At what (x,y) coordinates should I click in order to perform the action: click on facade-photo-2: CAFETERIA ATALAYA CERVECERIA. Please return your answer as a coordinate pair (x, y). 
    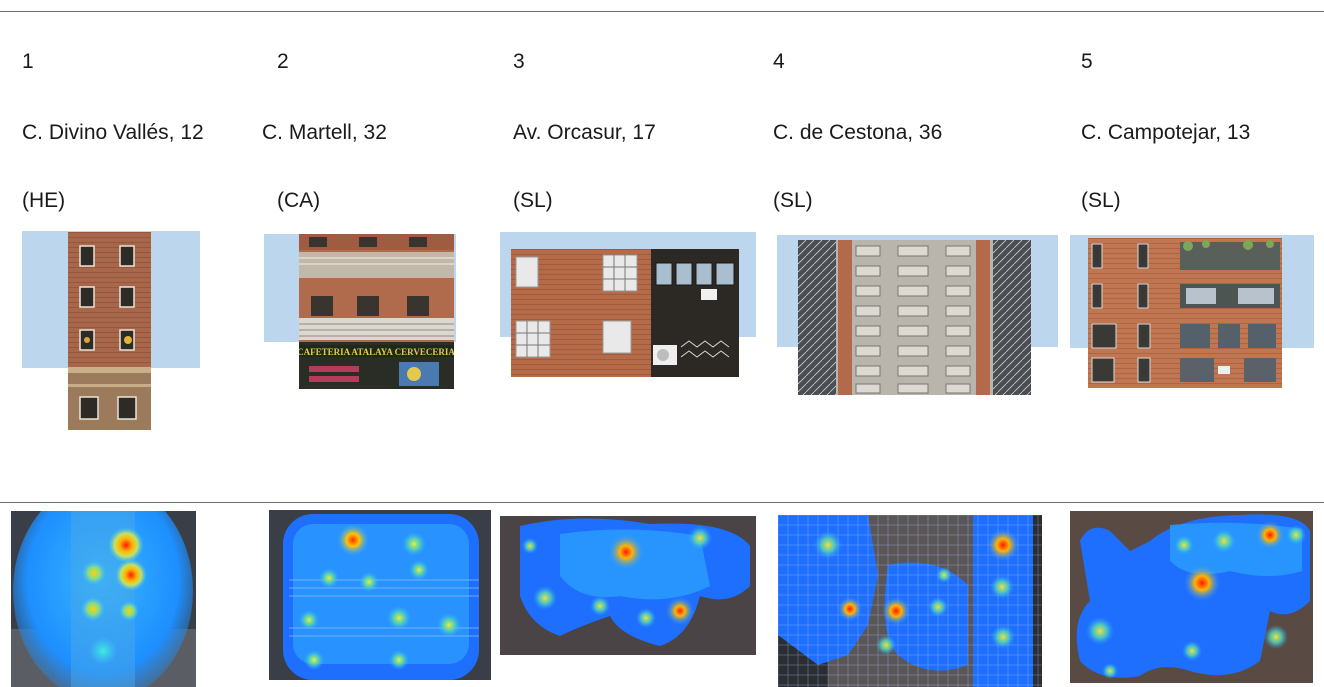
    Looking at the image, I should click on (376, 311).